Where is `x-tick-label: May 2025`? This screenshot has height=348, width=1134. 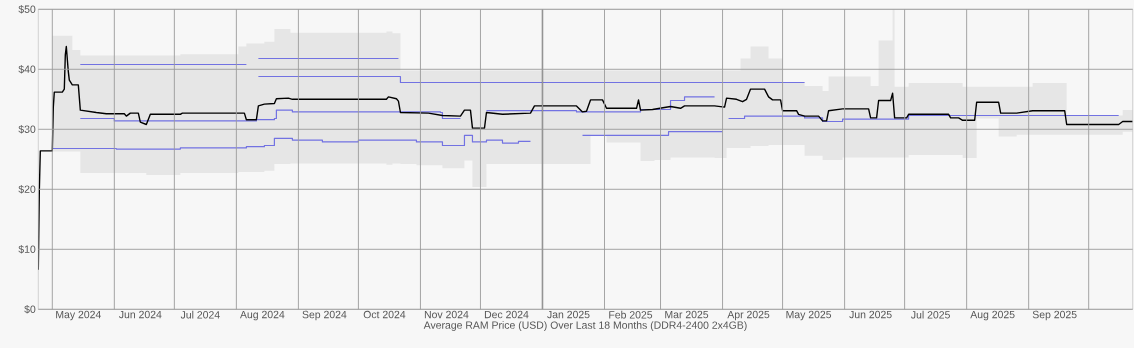
x-tick-label: May 2025 is located at coordinates (809, 315).